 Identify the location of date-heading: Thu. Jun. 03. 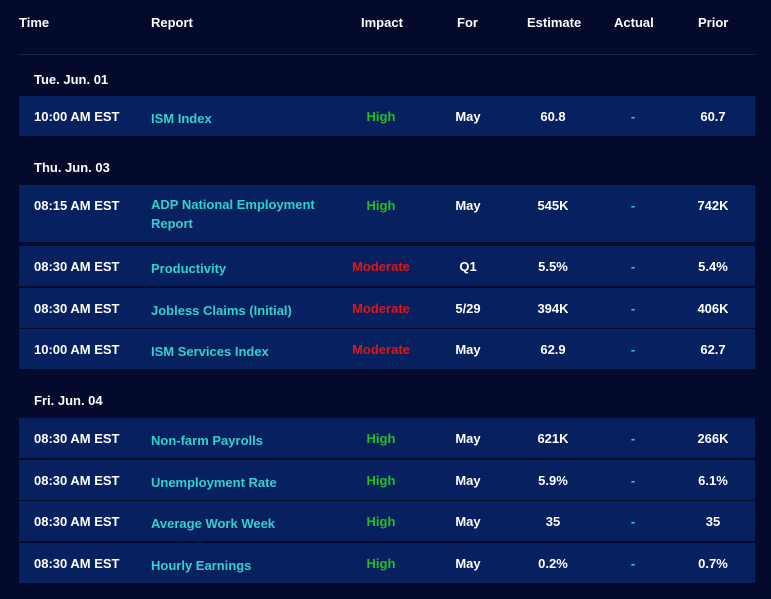
(72, 167).